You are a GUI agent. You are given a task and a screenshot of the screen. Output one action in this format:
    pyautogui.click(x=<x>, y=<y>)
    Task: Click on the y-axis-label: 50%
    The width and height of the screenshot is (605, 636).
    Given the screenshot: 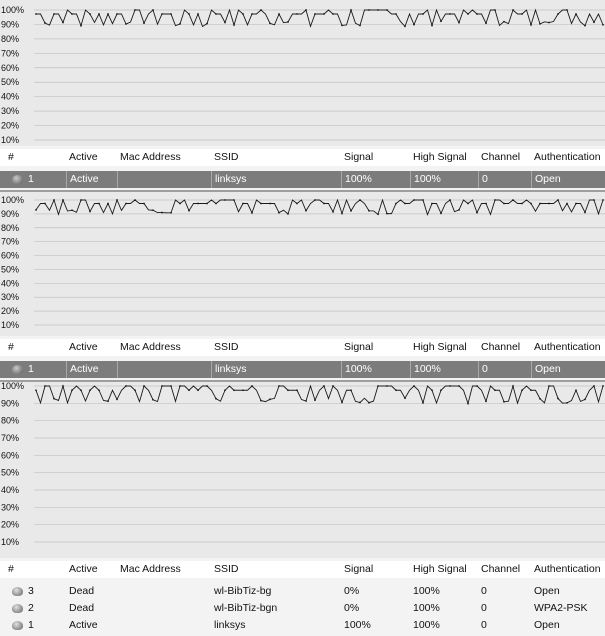 What is the action you would take?
    pyautogui.click(x=10, y=473)
    